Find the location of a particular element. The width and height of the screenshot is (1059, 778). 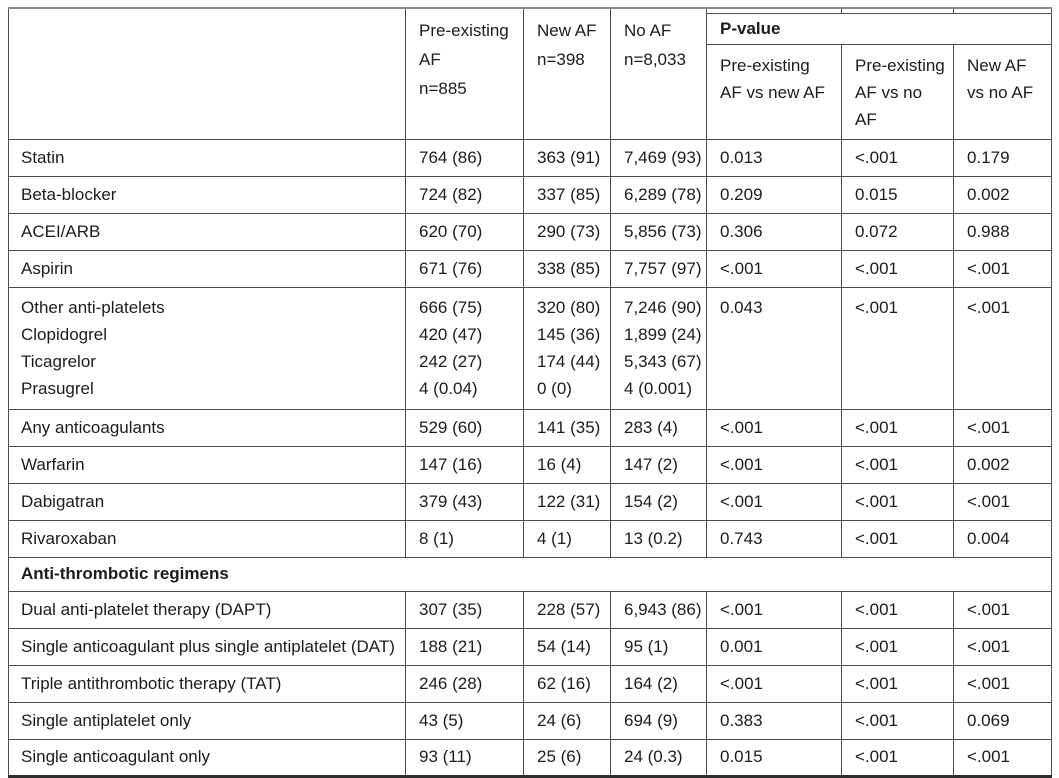

cell-value: 724 (82) is located at coordinates (464, 194).